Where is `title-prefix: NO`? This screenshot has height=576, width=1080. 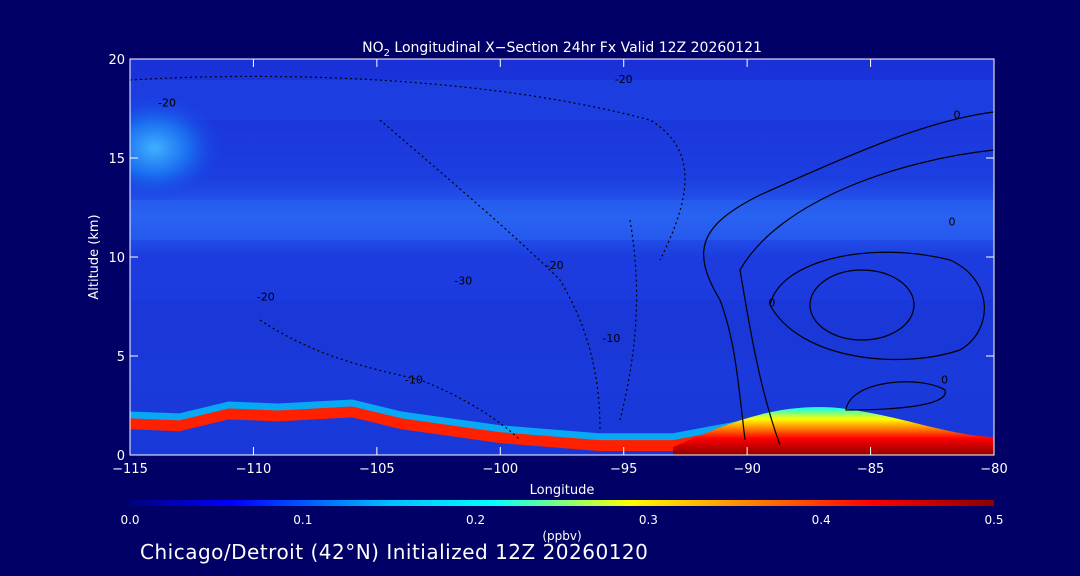
title-prefix: NO is located at coordinates (373, 48).